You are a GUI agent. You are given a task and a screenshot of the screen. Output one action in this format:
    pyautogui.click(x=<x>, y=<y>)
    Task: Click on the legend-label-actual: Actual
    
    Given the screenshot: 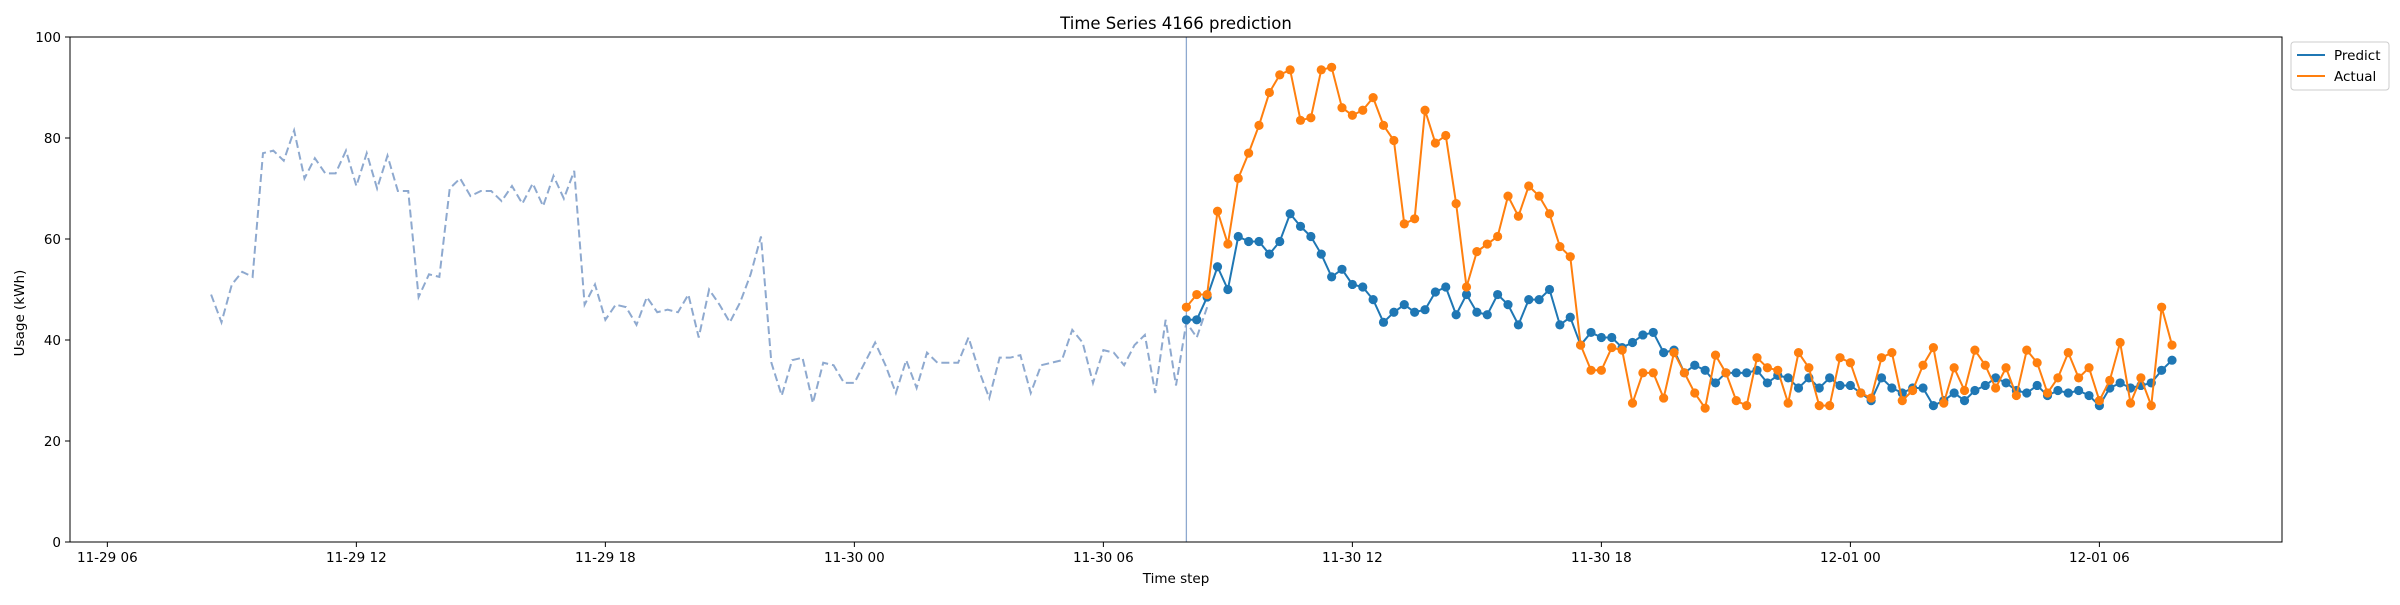 What is the action you would take?
    pyautogui.click(x=2355, y=77)
    